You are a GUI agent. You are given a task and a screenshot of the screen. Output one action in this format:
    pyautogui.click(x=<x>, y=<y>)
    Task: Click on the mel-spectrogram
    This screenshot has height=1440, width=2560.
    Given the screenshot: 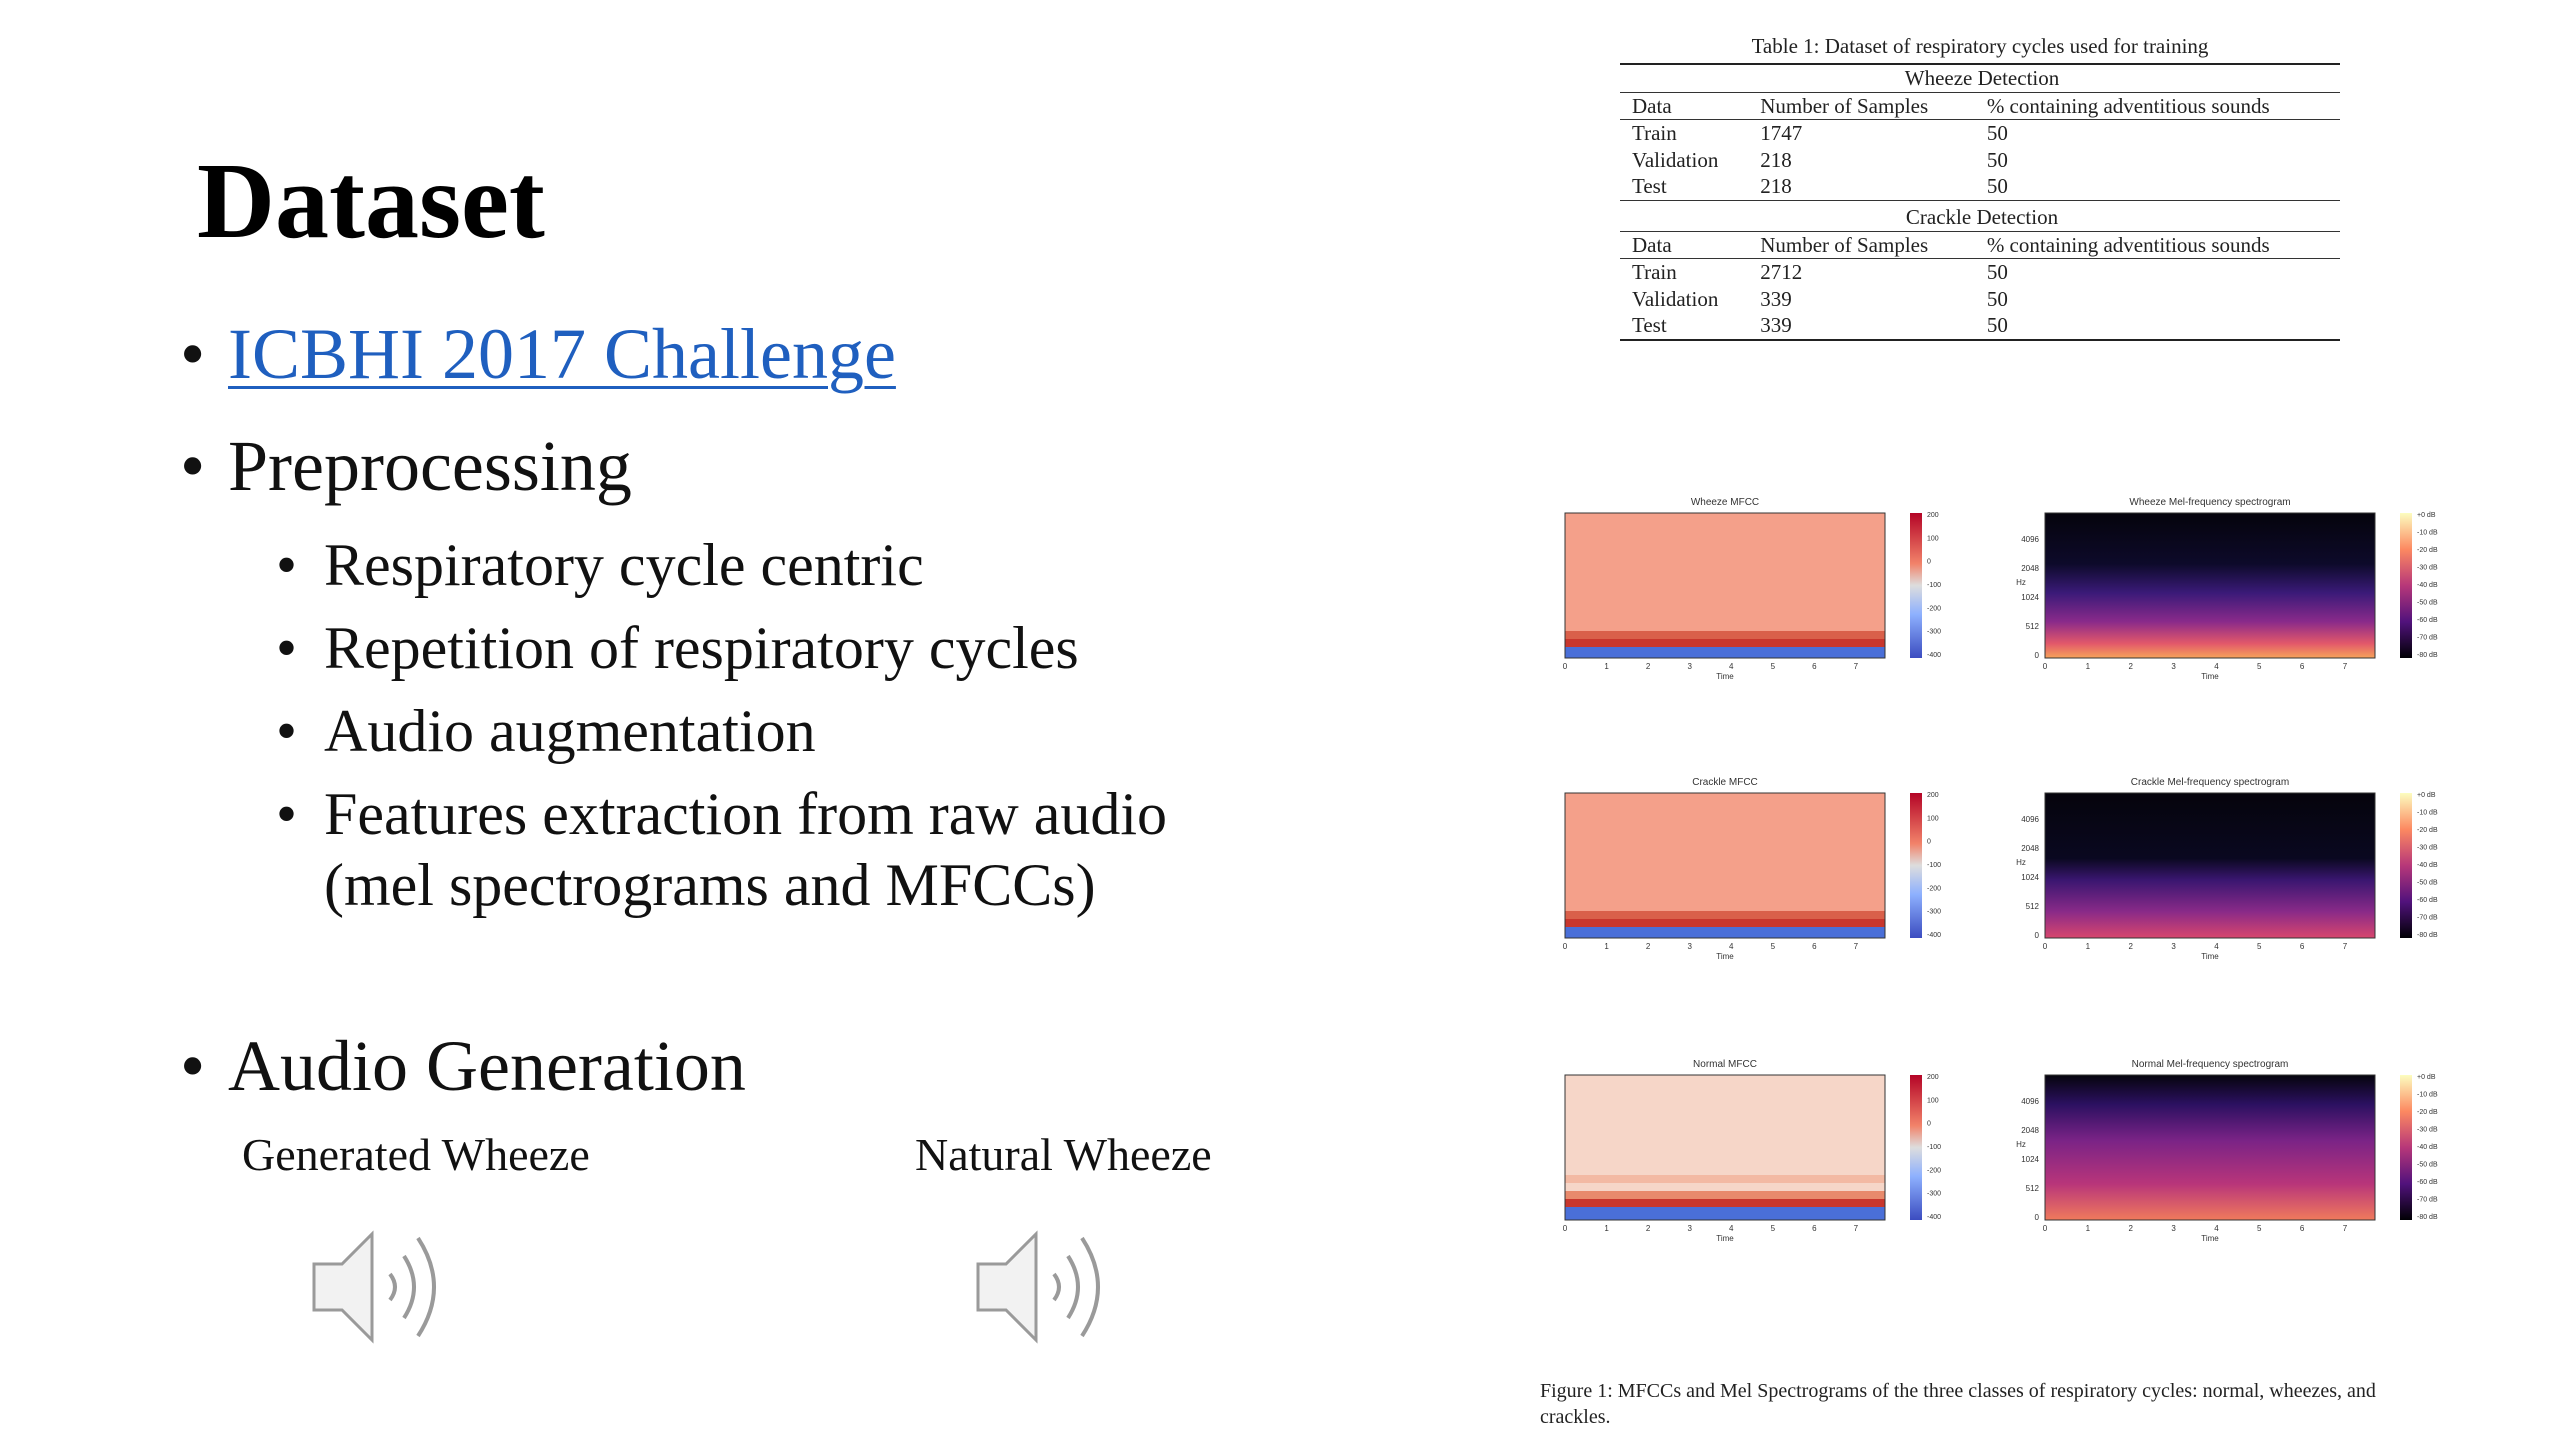 What is the action you would take?
    pyautogui.click(x=2210, y=865)
    